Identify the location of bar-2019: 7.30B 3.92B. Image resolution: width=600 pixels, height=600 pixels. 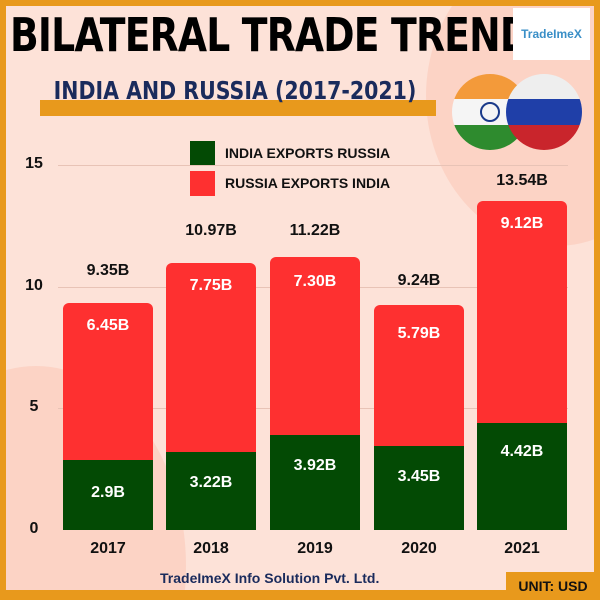
(315, 393).